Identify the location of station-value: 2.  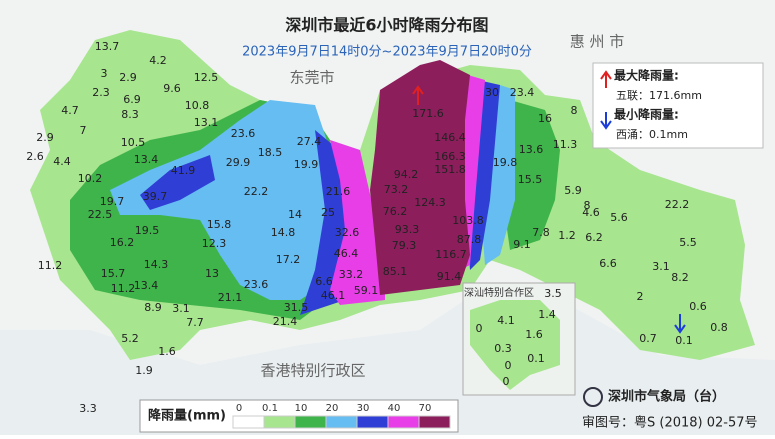
(640, 296).